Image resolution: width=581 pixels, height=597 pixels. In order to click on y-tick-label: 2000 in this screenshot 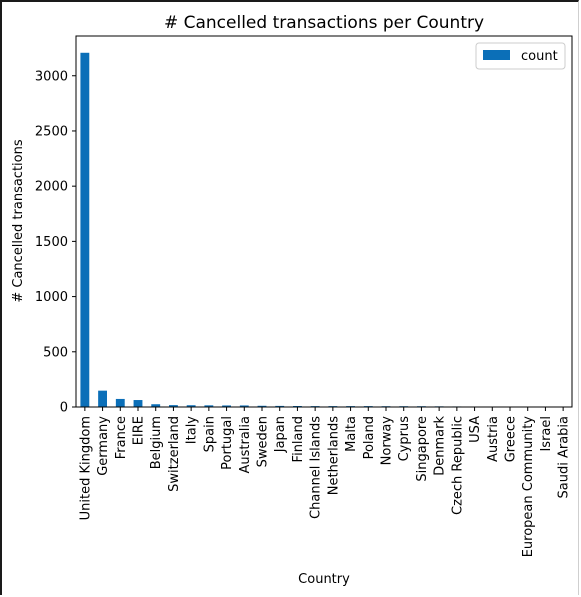, I will do `click(51, 187)`.